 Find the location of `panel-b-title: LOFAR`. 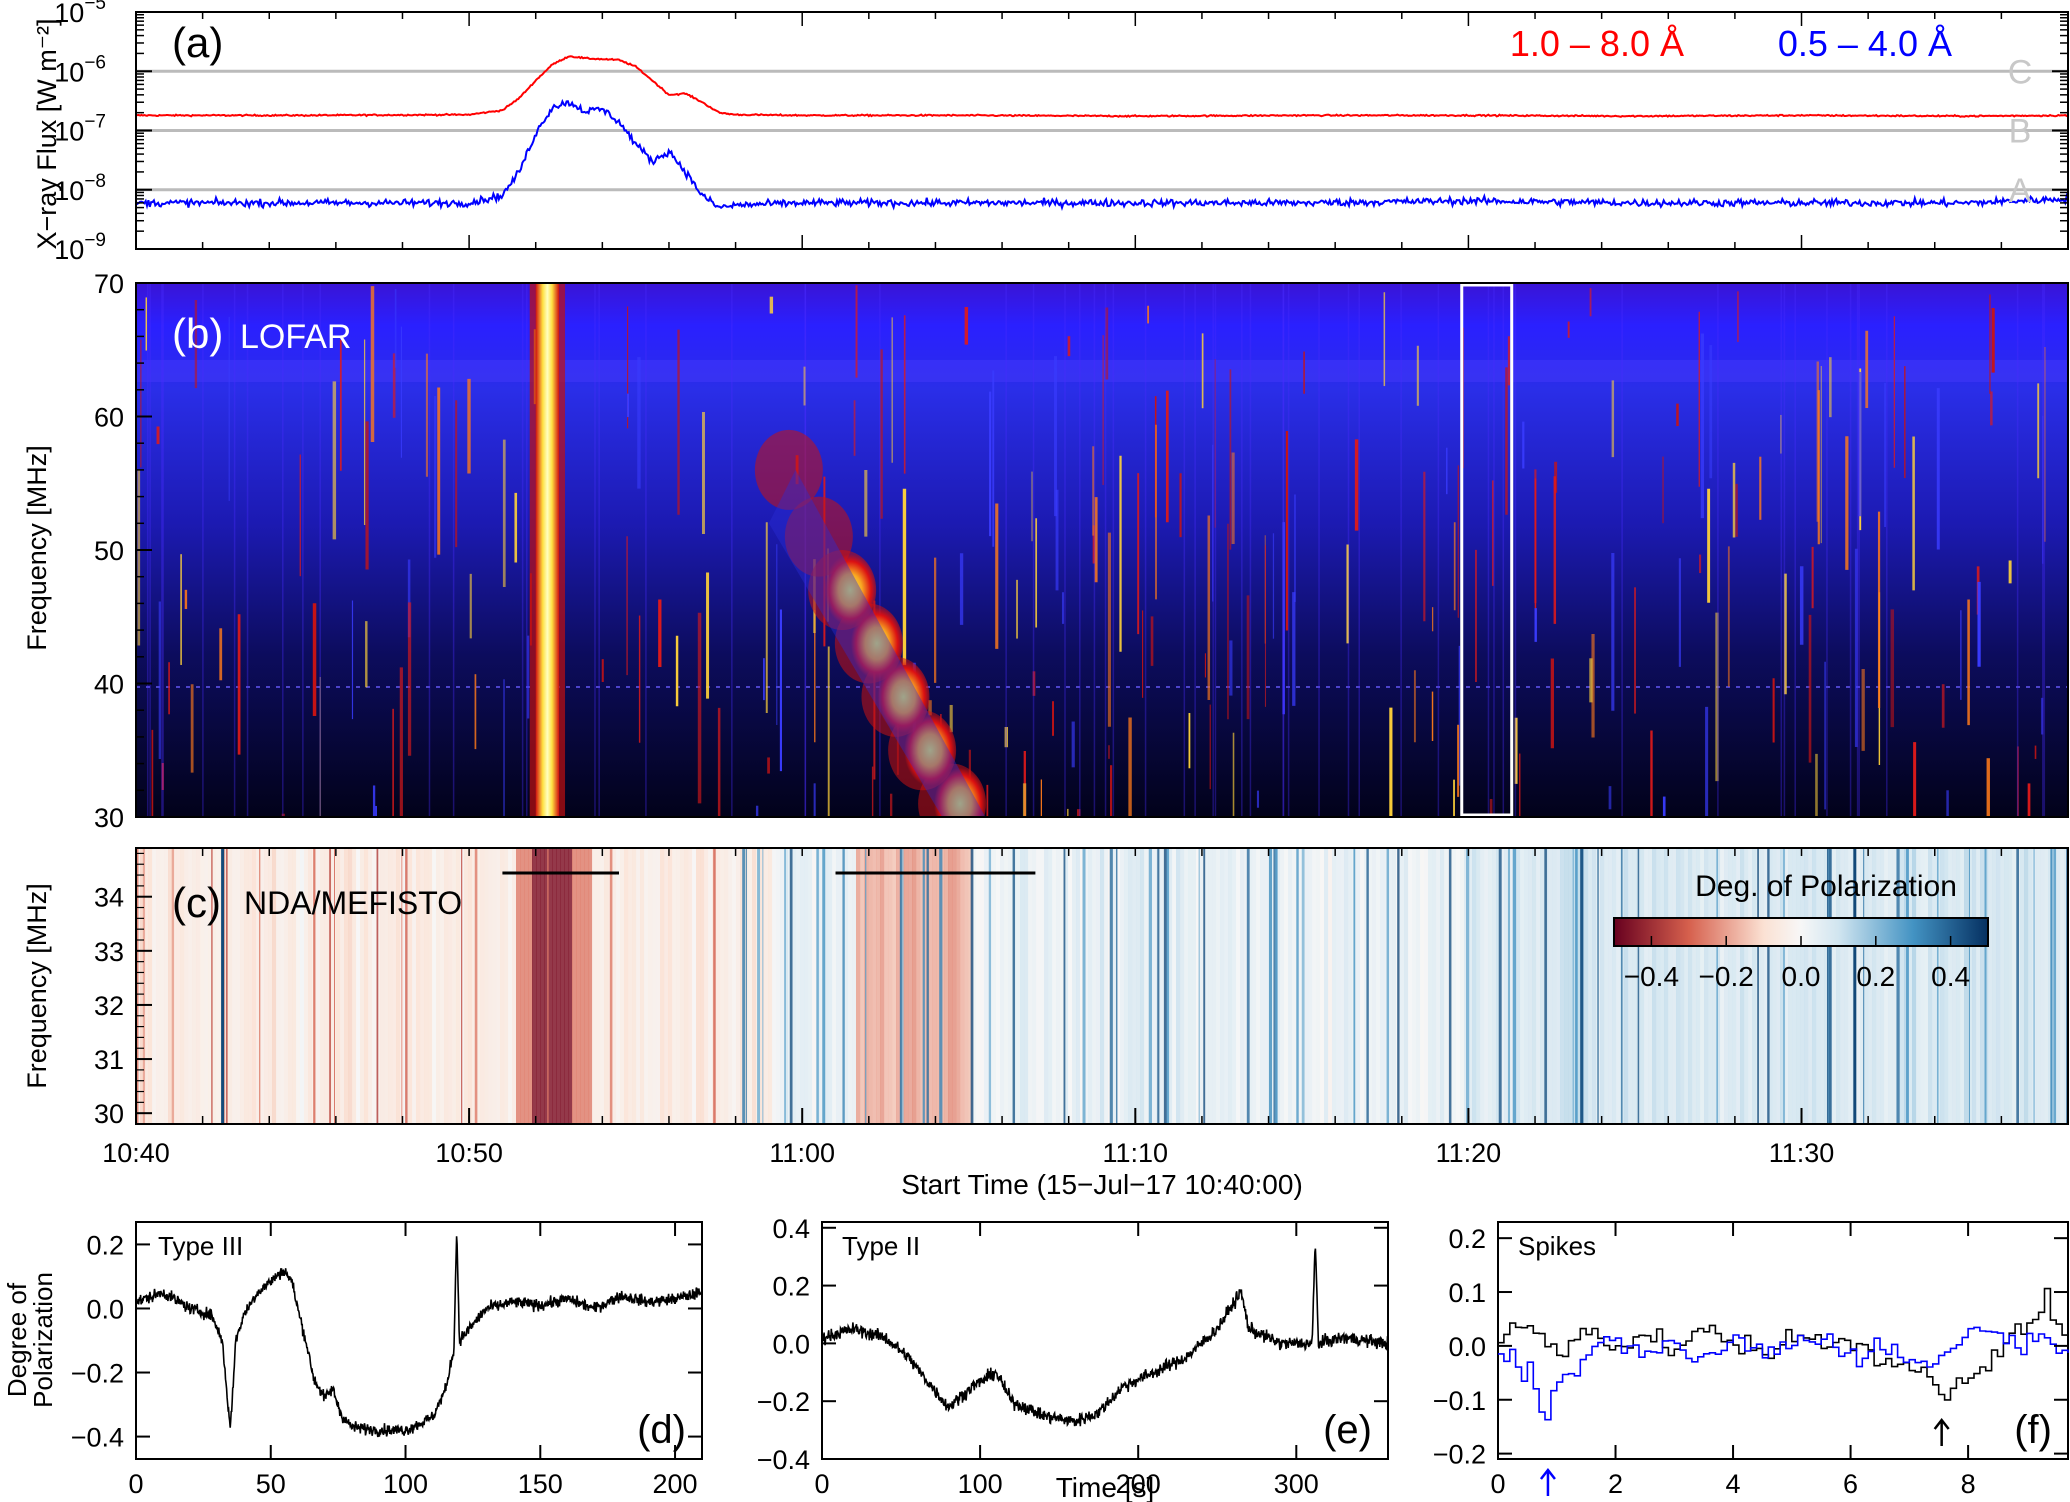

panel-b-title: LOFAR is located at coordinates (295, 337).